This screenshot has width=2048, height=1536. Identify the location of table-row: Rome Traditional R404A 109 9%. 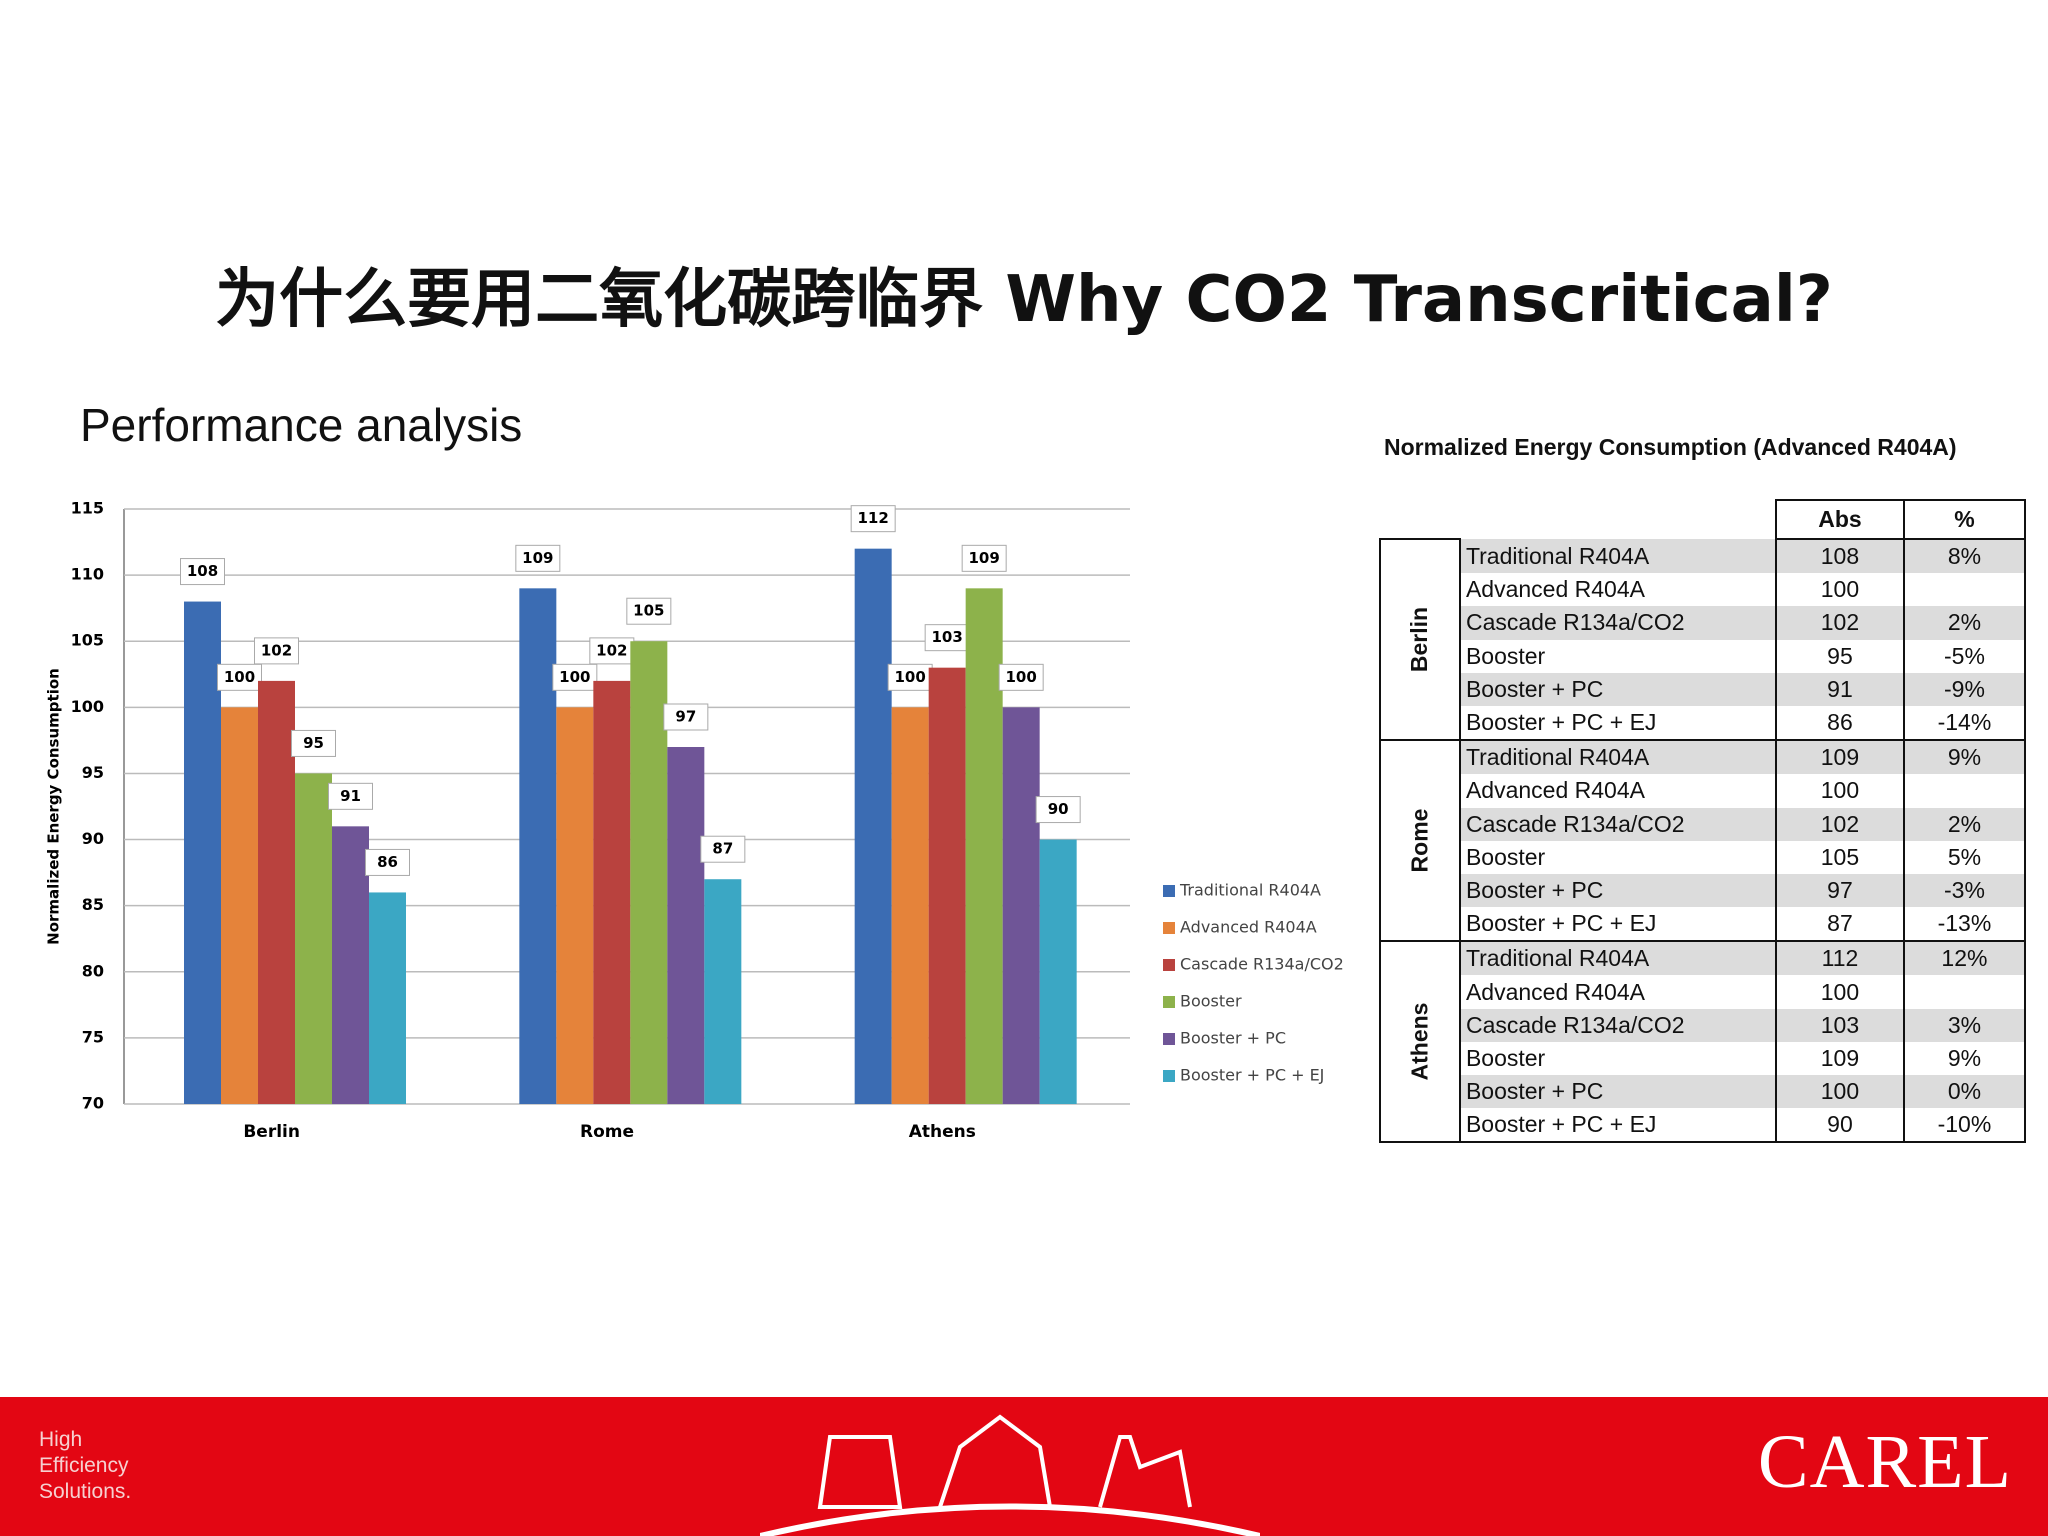
(1702, 841).